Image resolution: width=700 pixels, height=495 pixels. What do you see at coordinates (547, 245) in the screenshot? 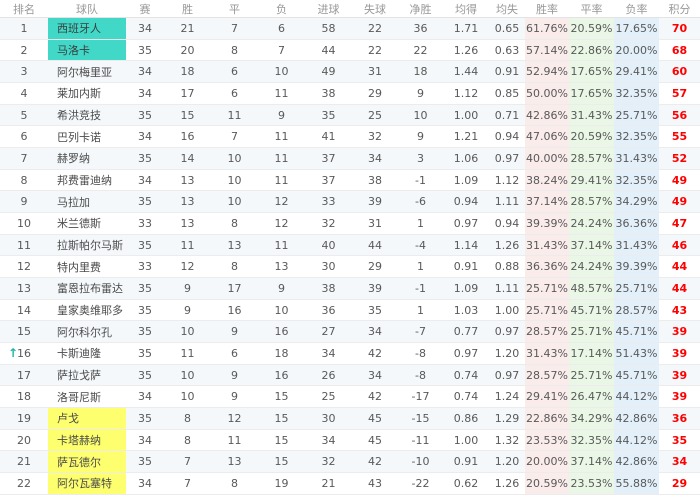
I see `cell-win_pct: 31.43%` at bounding box center [547, 245].